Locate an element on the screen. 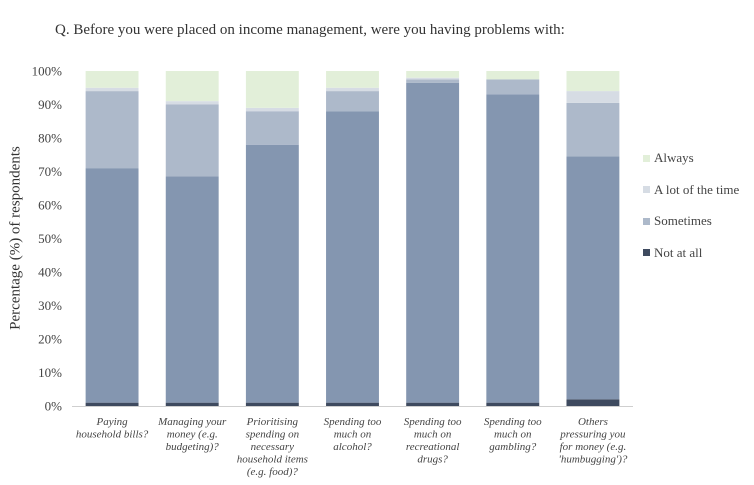  y-tick-label: 40% is located at coordinates (50, 272).